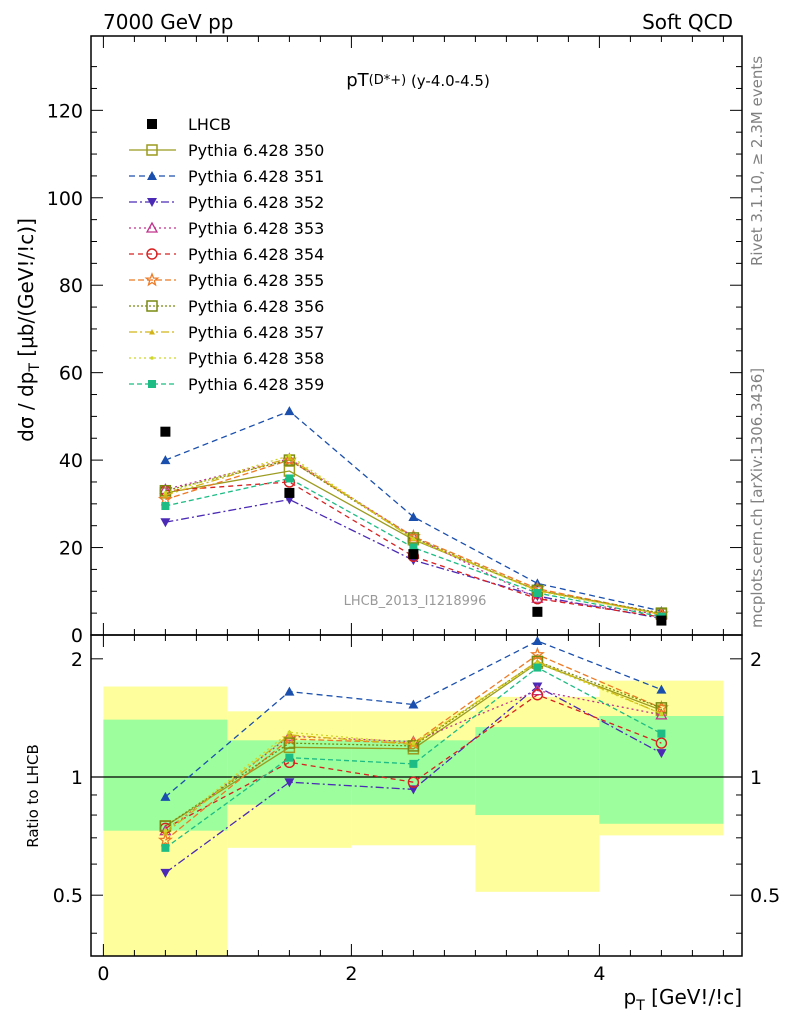  What do you see at coordinates (757, 161) in the screenshot?
I see `rivet-label: Rivet 3.1.10, ≥ 2.3M events` at bounding box center [757, 161].